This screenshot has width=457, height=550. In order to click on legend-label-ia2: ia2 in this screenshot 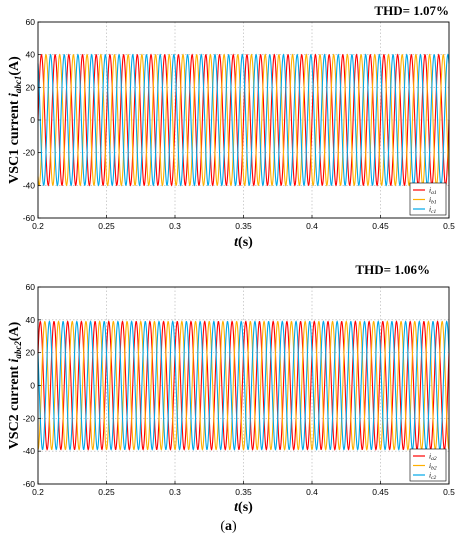, I will do `click(433, 457)`.